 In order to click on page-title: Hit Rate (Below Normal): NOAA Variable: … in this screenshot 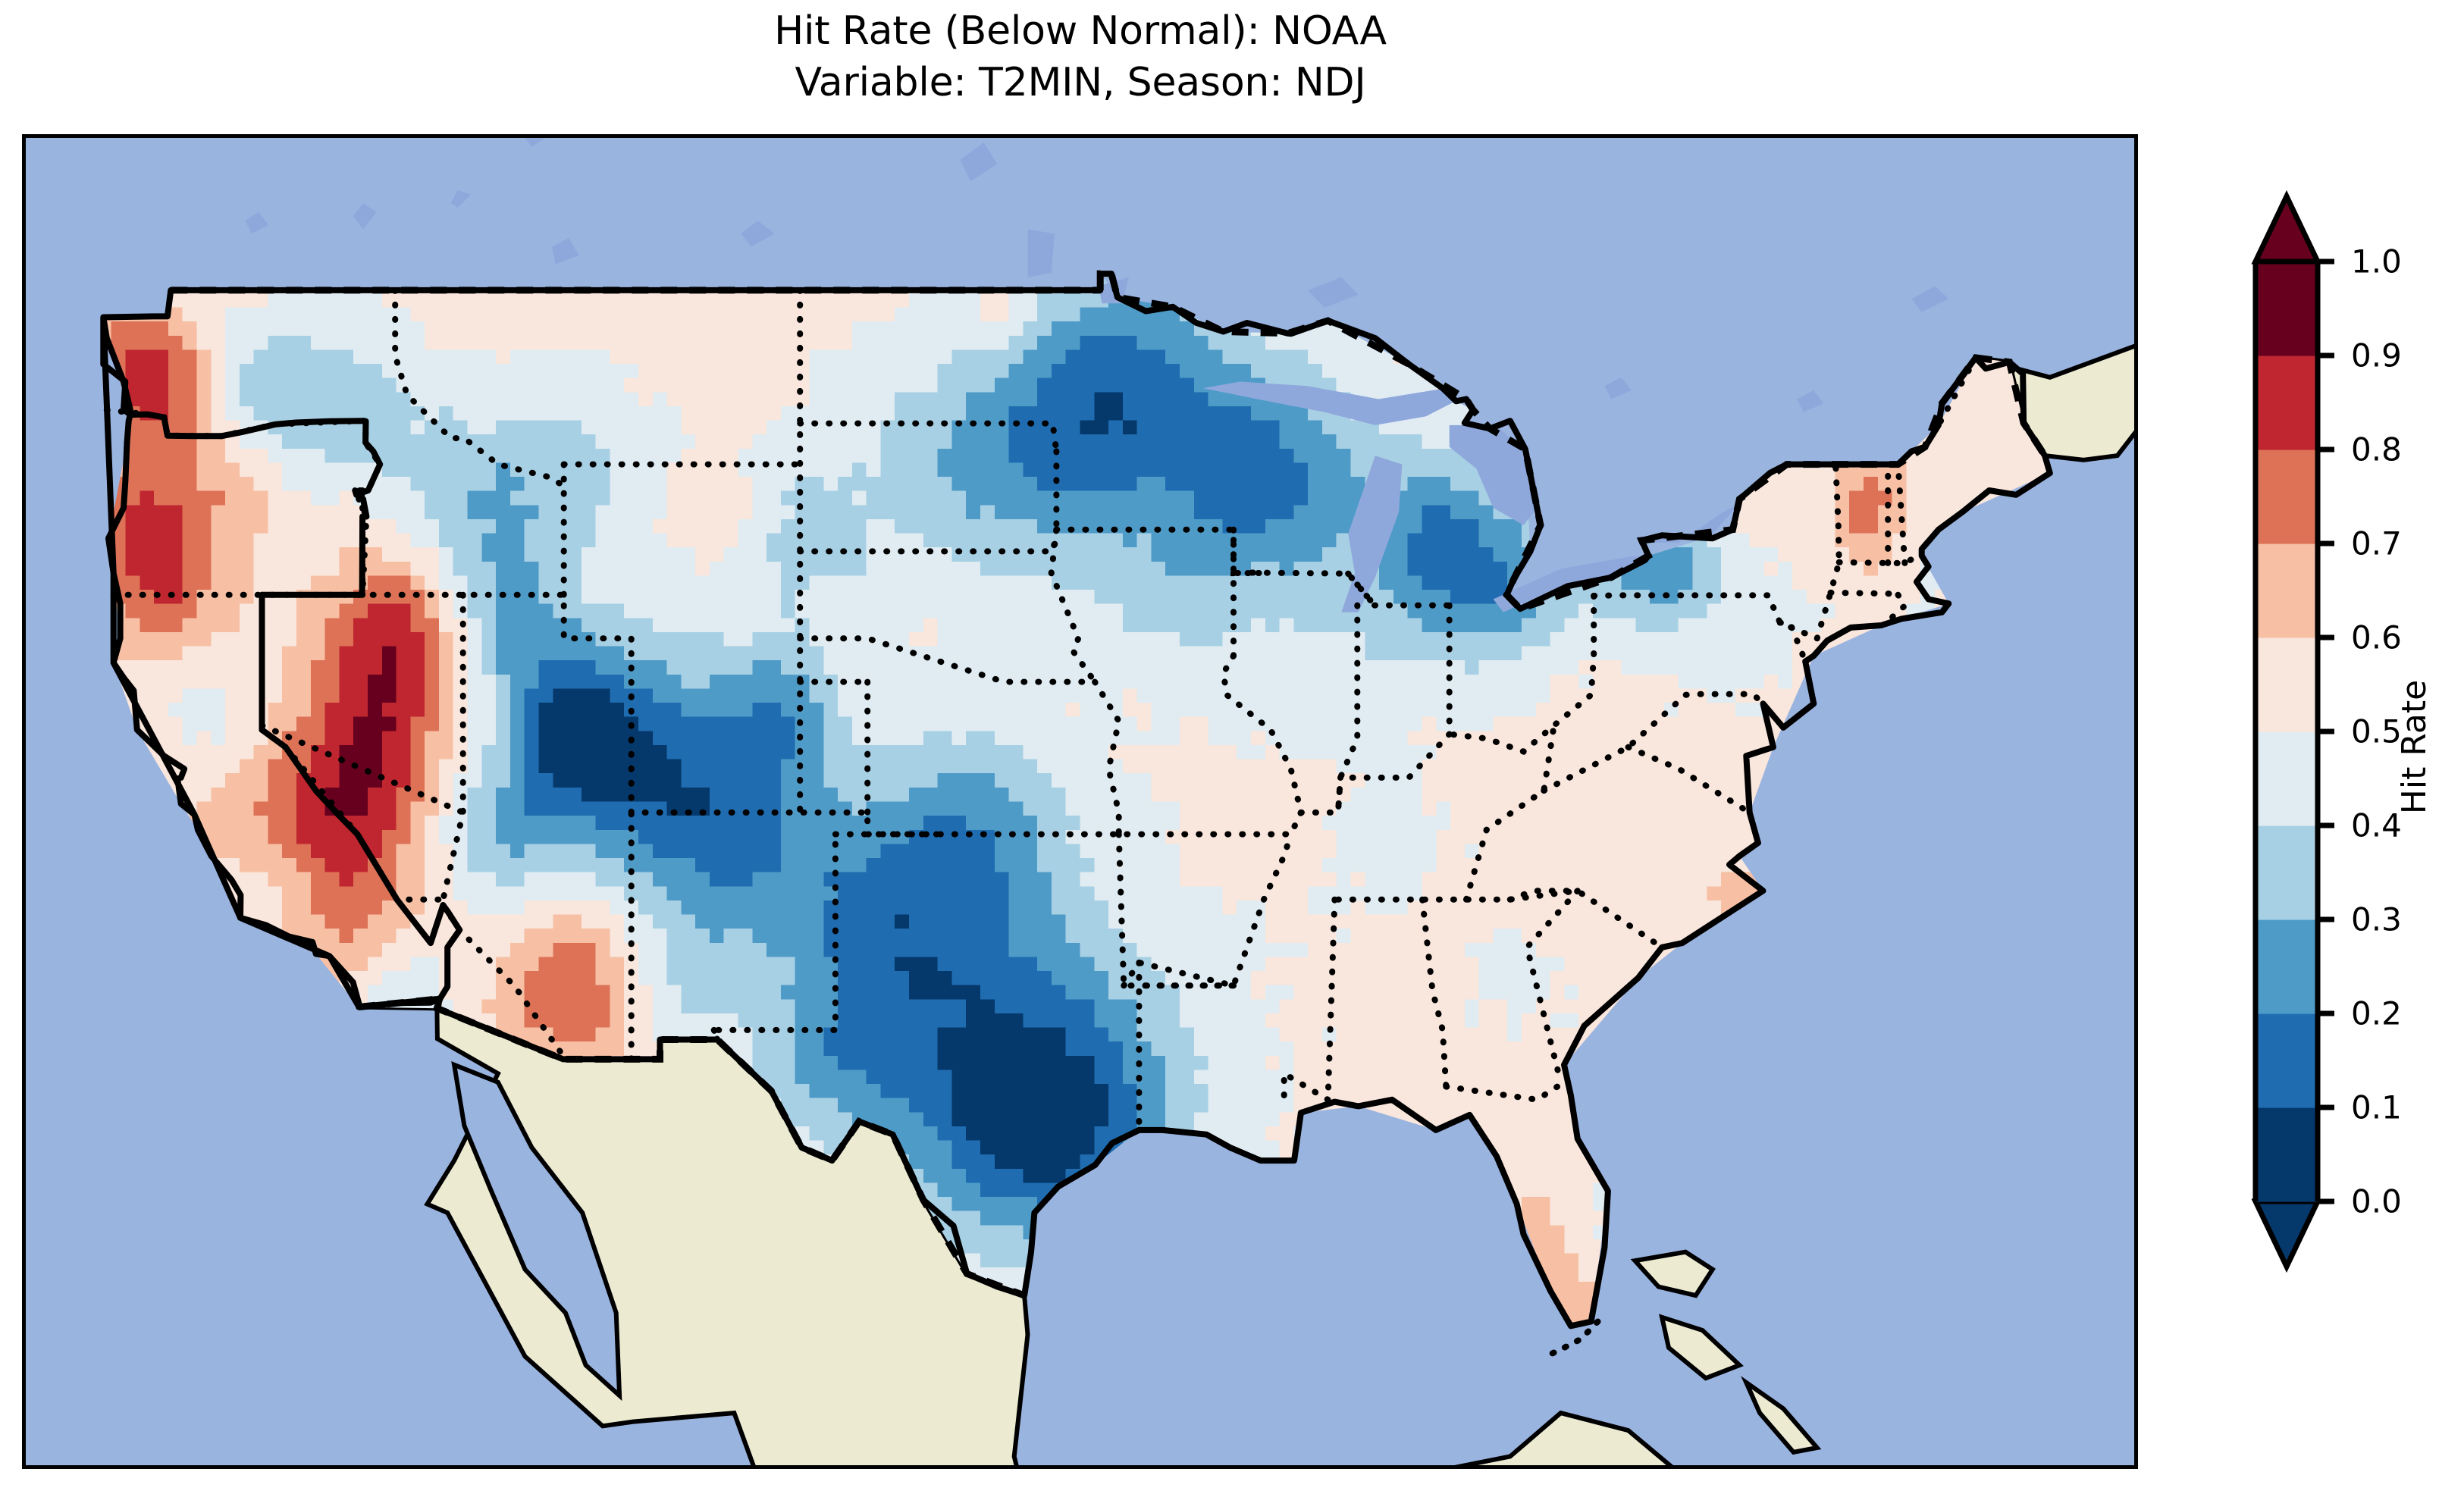, I will do `click(1081, 56)`.